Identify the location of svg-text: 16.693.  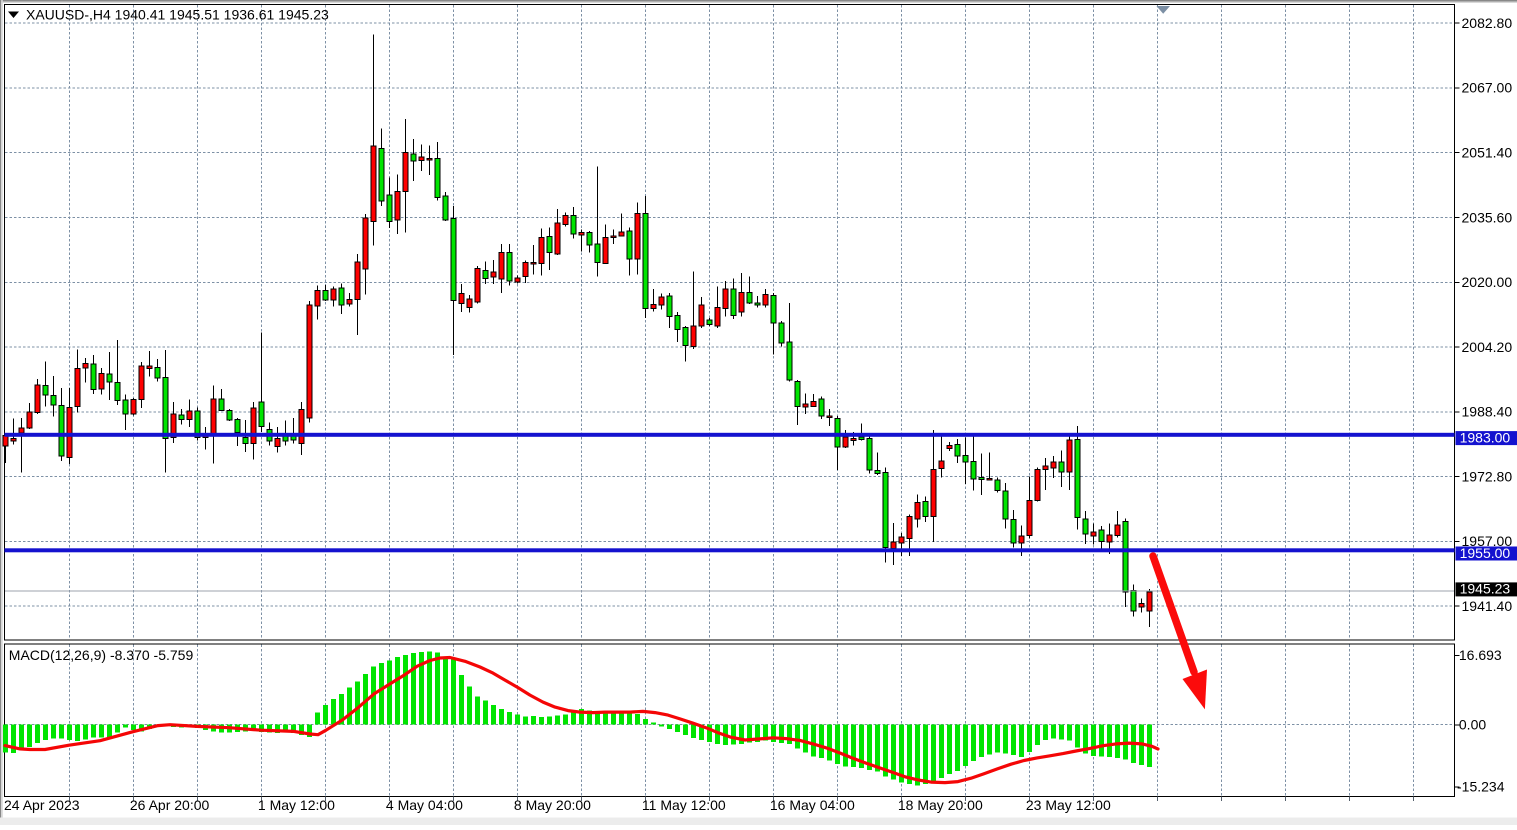
(1480, 655).